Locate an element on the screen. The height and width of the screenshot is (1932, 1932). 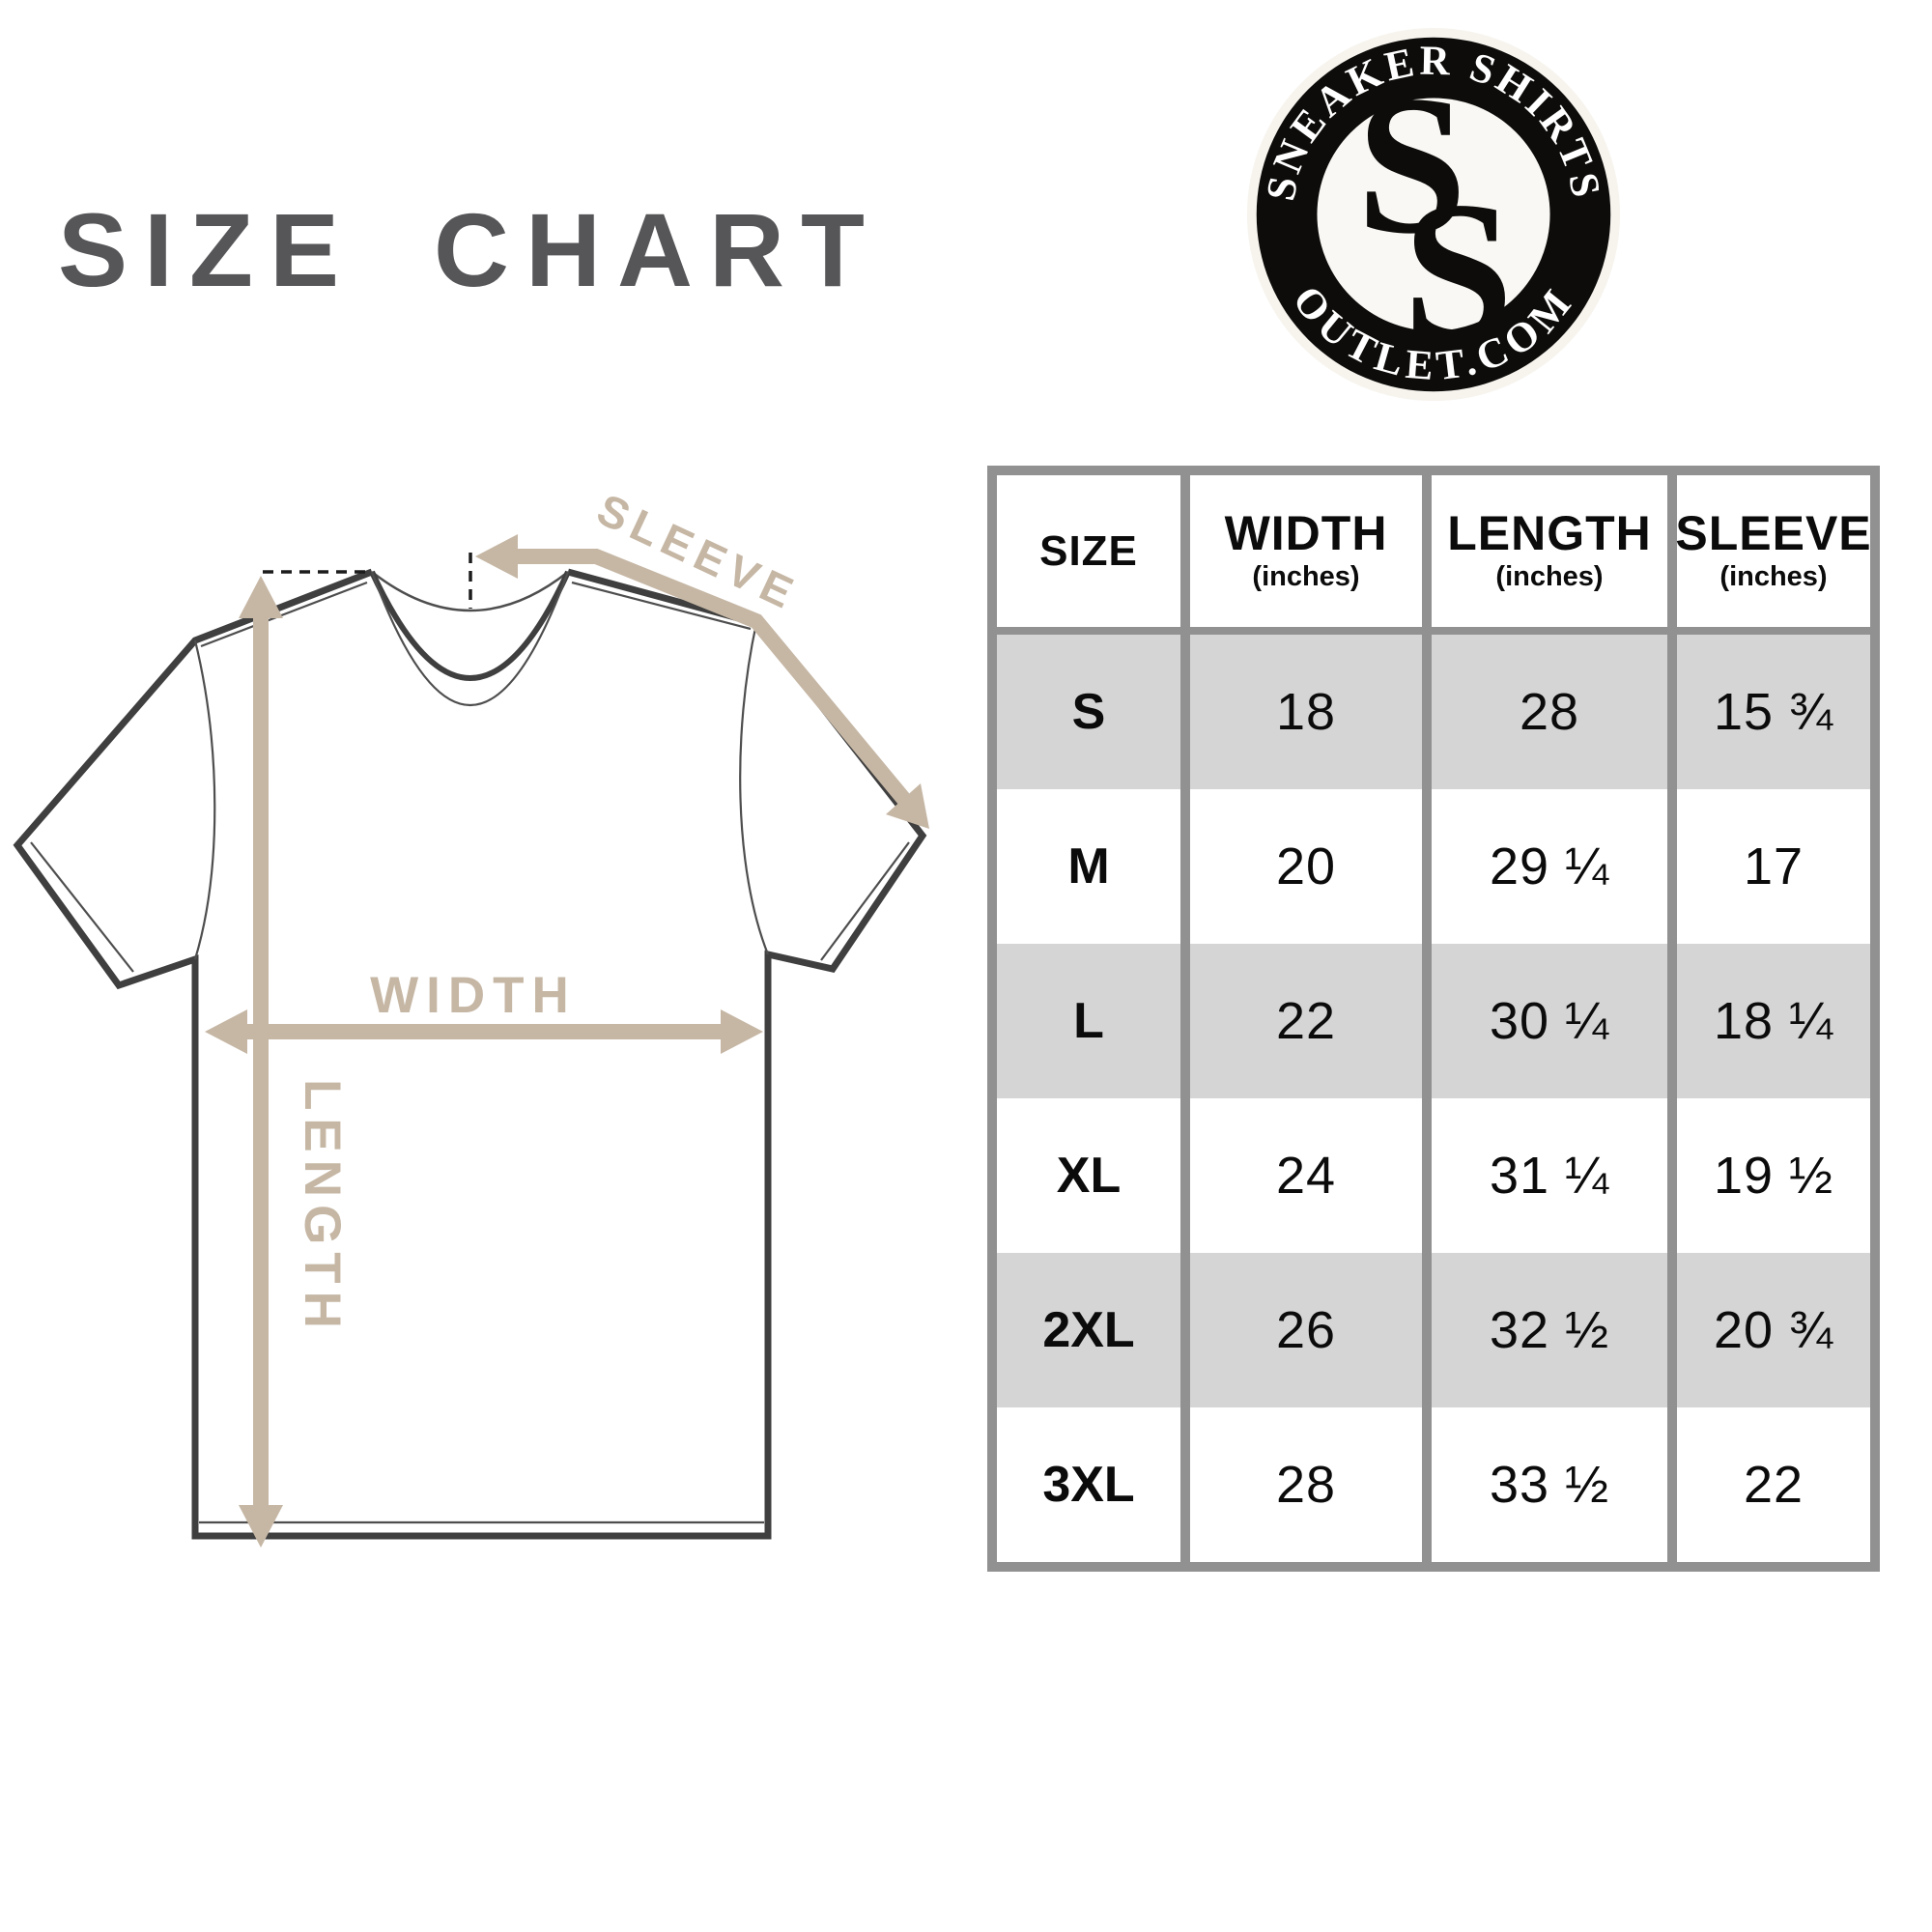
header-cell-size: SIZE is located at coordinates (1088, 555).